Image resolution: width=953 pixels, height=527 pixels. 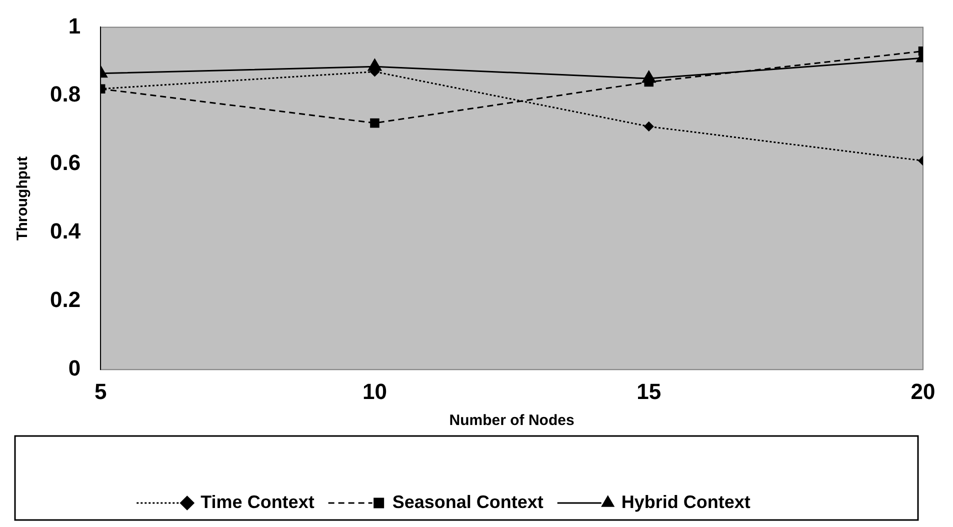 What do you see at coordinates (65, 299) in the screenshot?
I see `y-tick-label: 0.2` at bounding box center [65, 299].